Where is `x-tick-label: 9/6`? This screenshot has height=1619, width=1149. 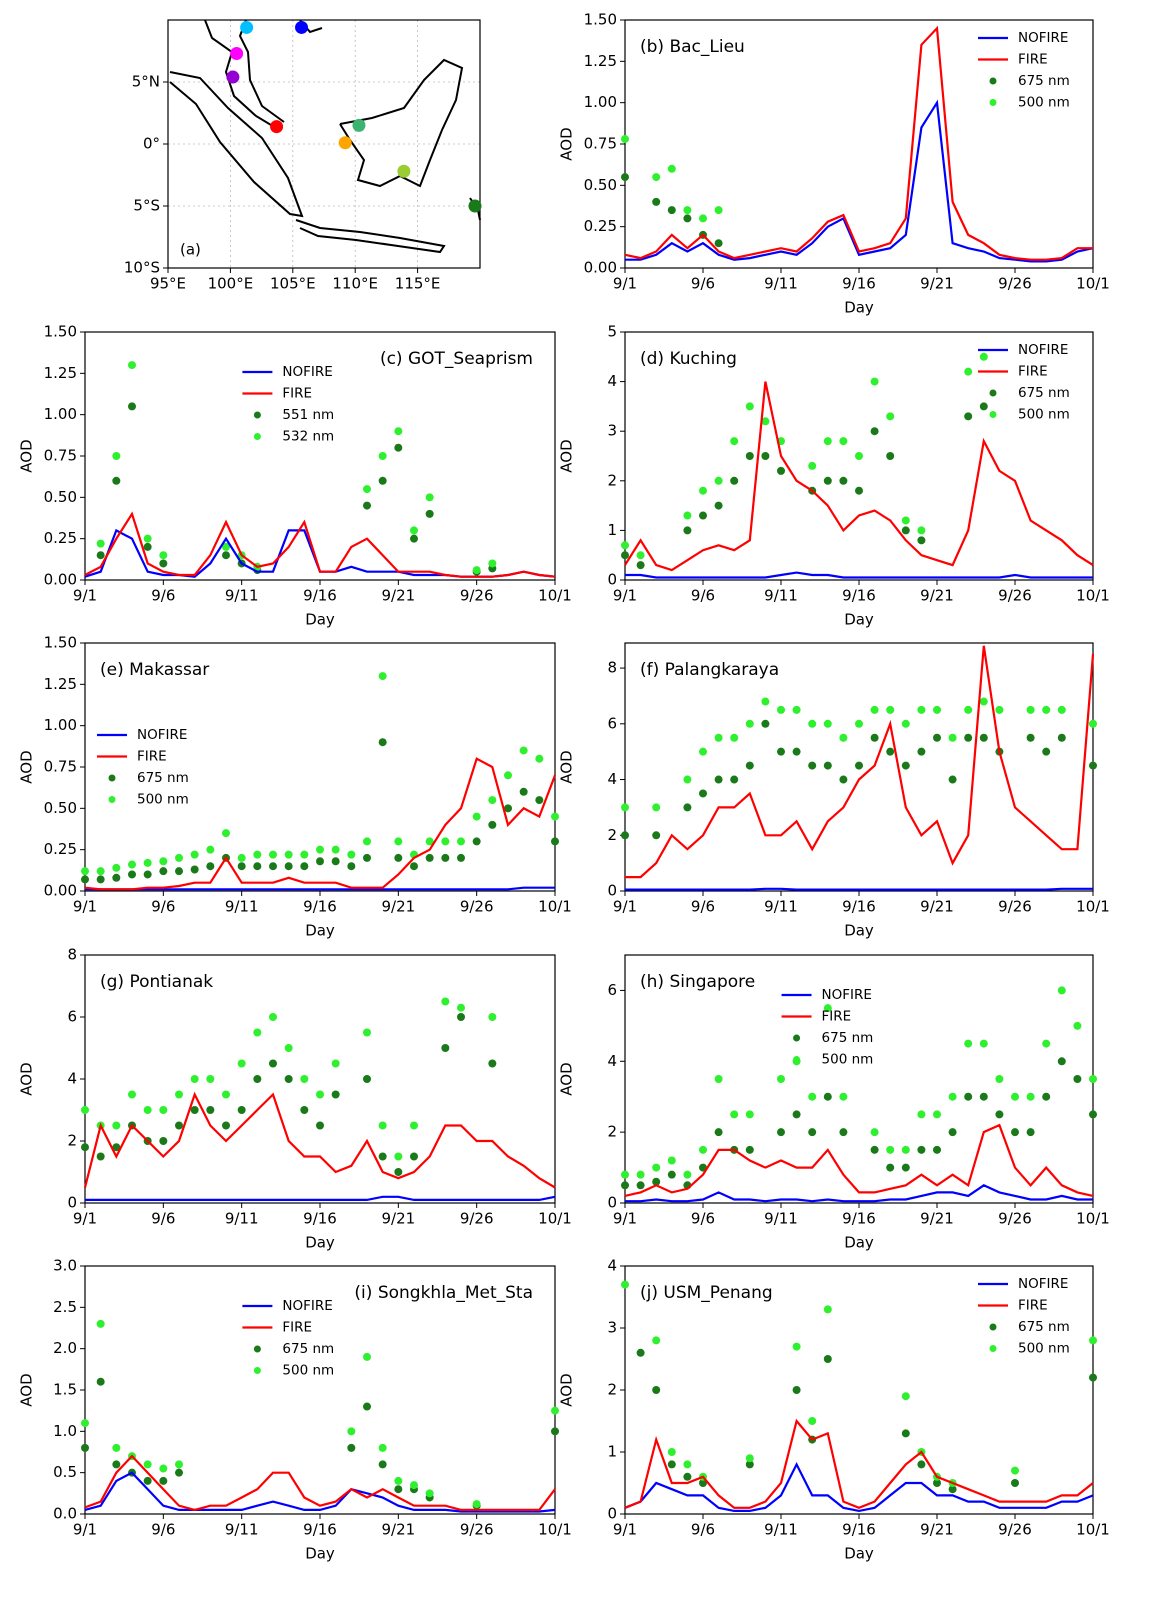 x-tick-label: 9/6 is located at coordinates (703, 1219).